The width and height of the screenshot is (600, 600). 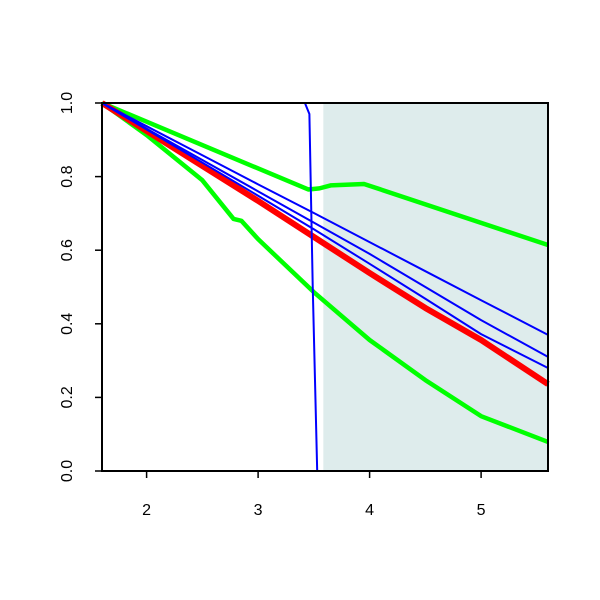 What do you see at coordinates (481, 510) in the screenshot?
I see `x-tick-label: 5` at bounding box center [481, 510].